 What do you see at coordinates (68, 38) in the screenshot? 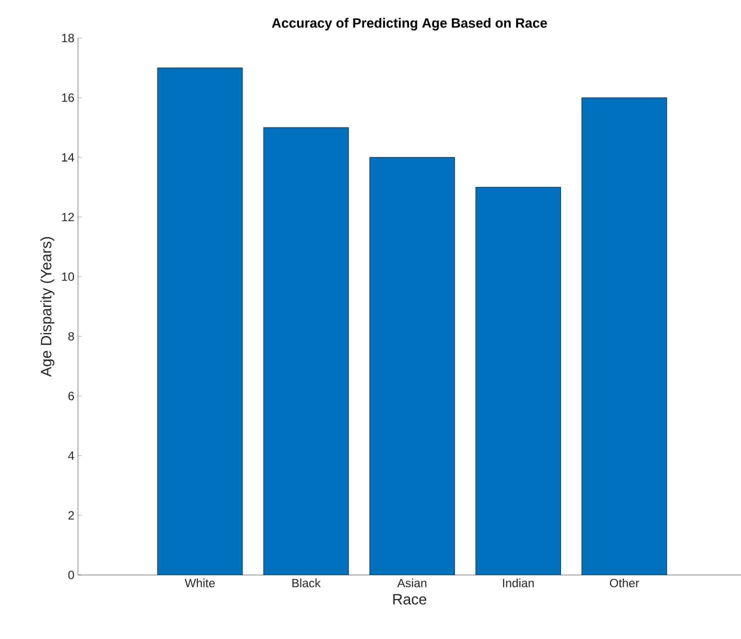
I see `y-tick-label: 18` at bounding box center [68, 38].